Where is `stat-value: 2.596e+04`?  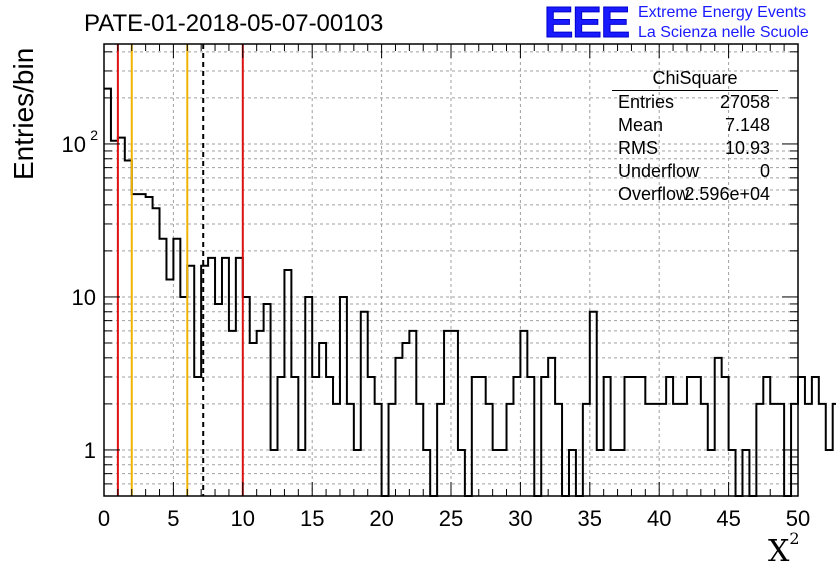
stat-value: 2.596e+04 is located at coordinates (727, 194).